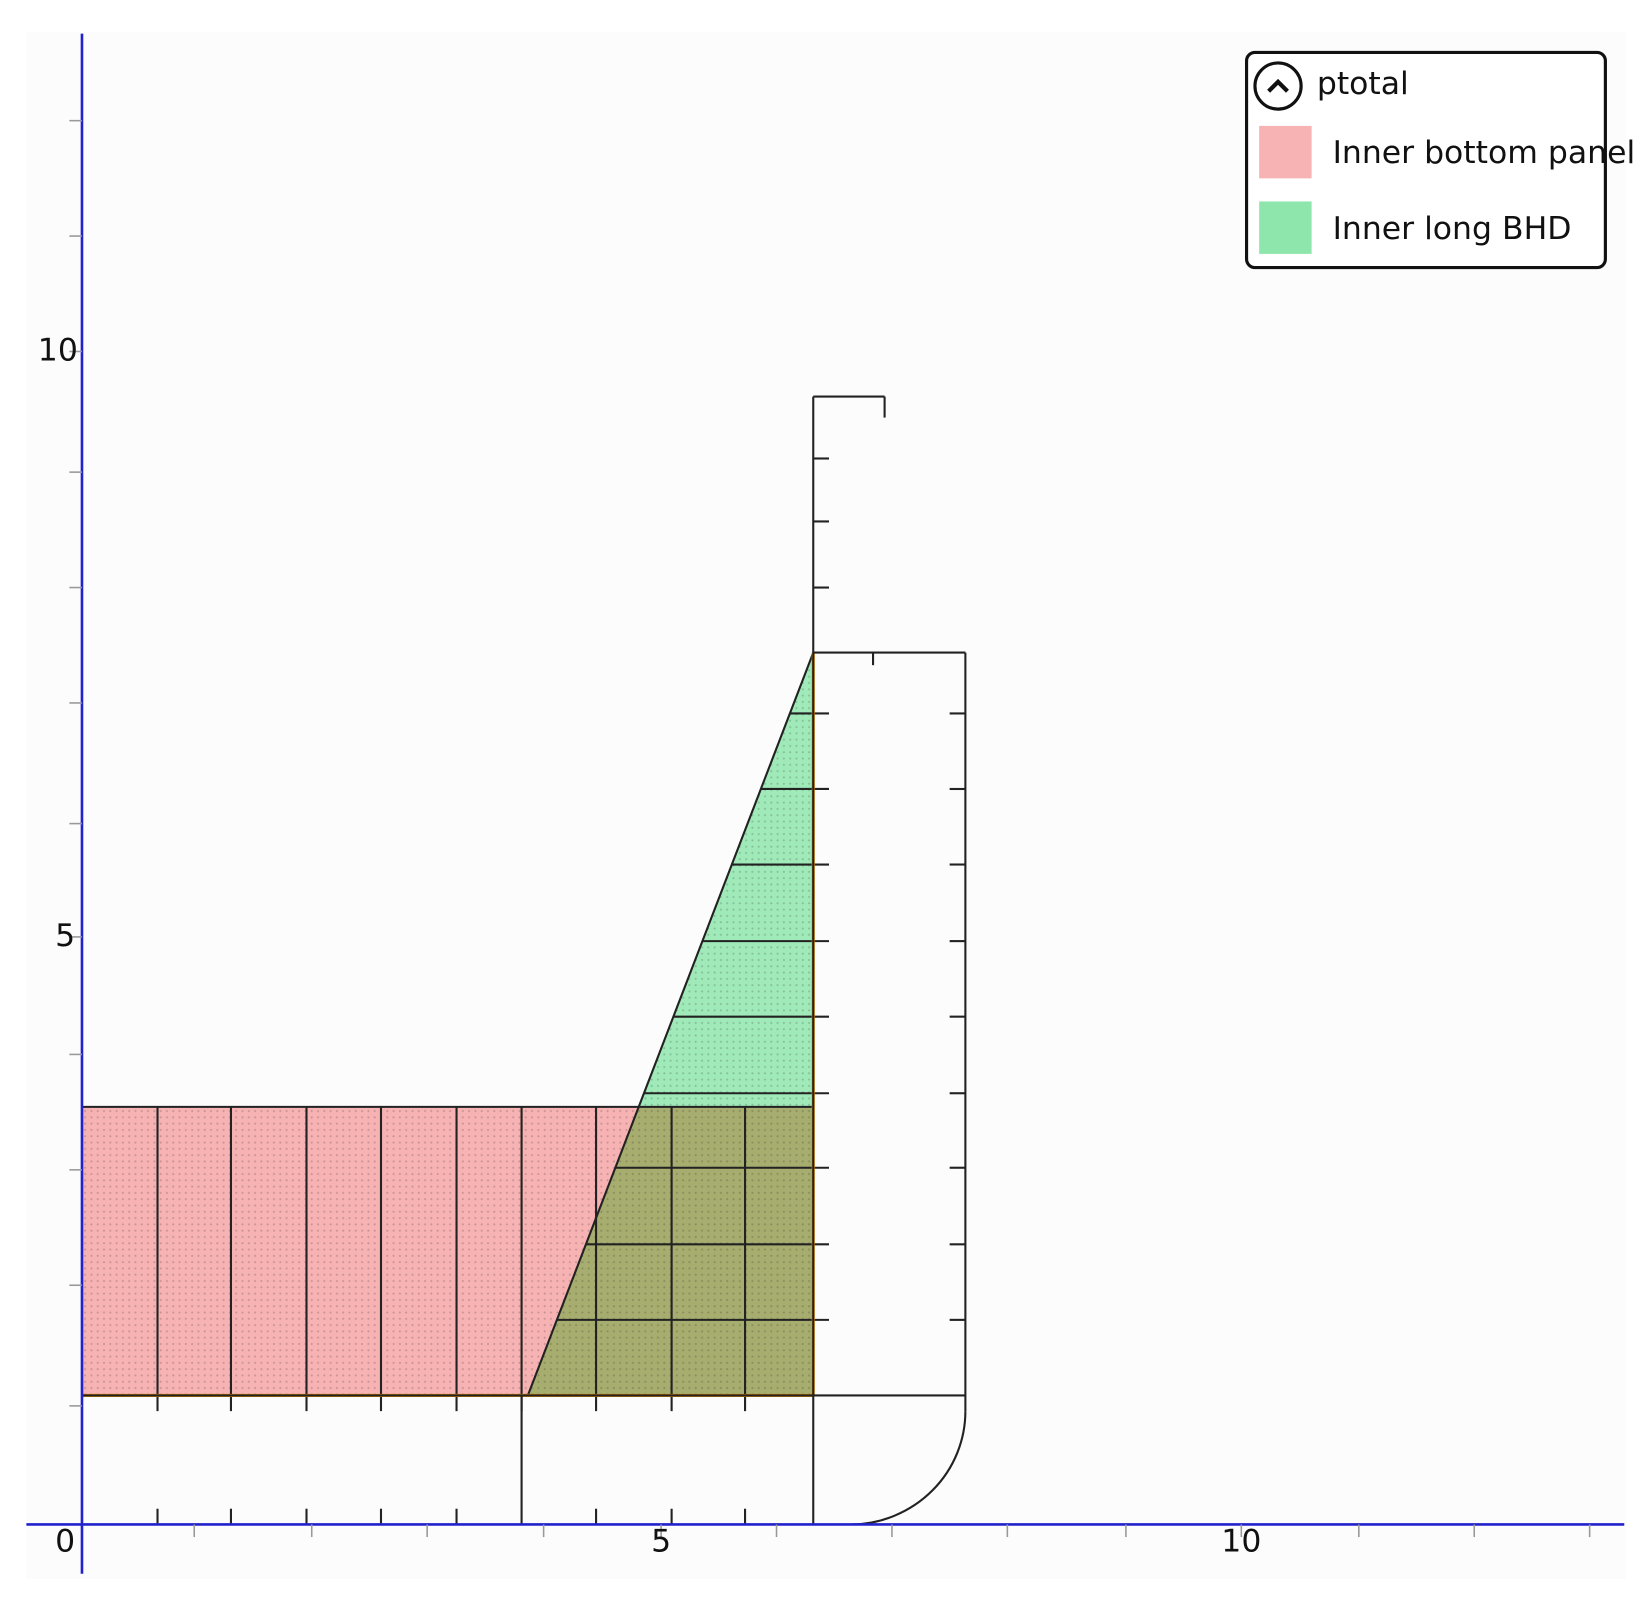  What do you see at coordinates (1363, 84) in the screenshot?
I see `legend-title: ptotal` at bounding box center [1363, 84].